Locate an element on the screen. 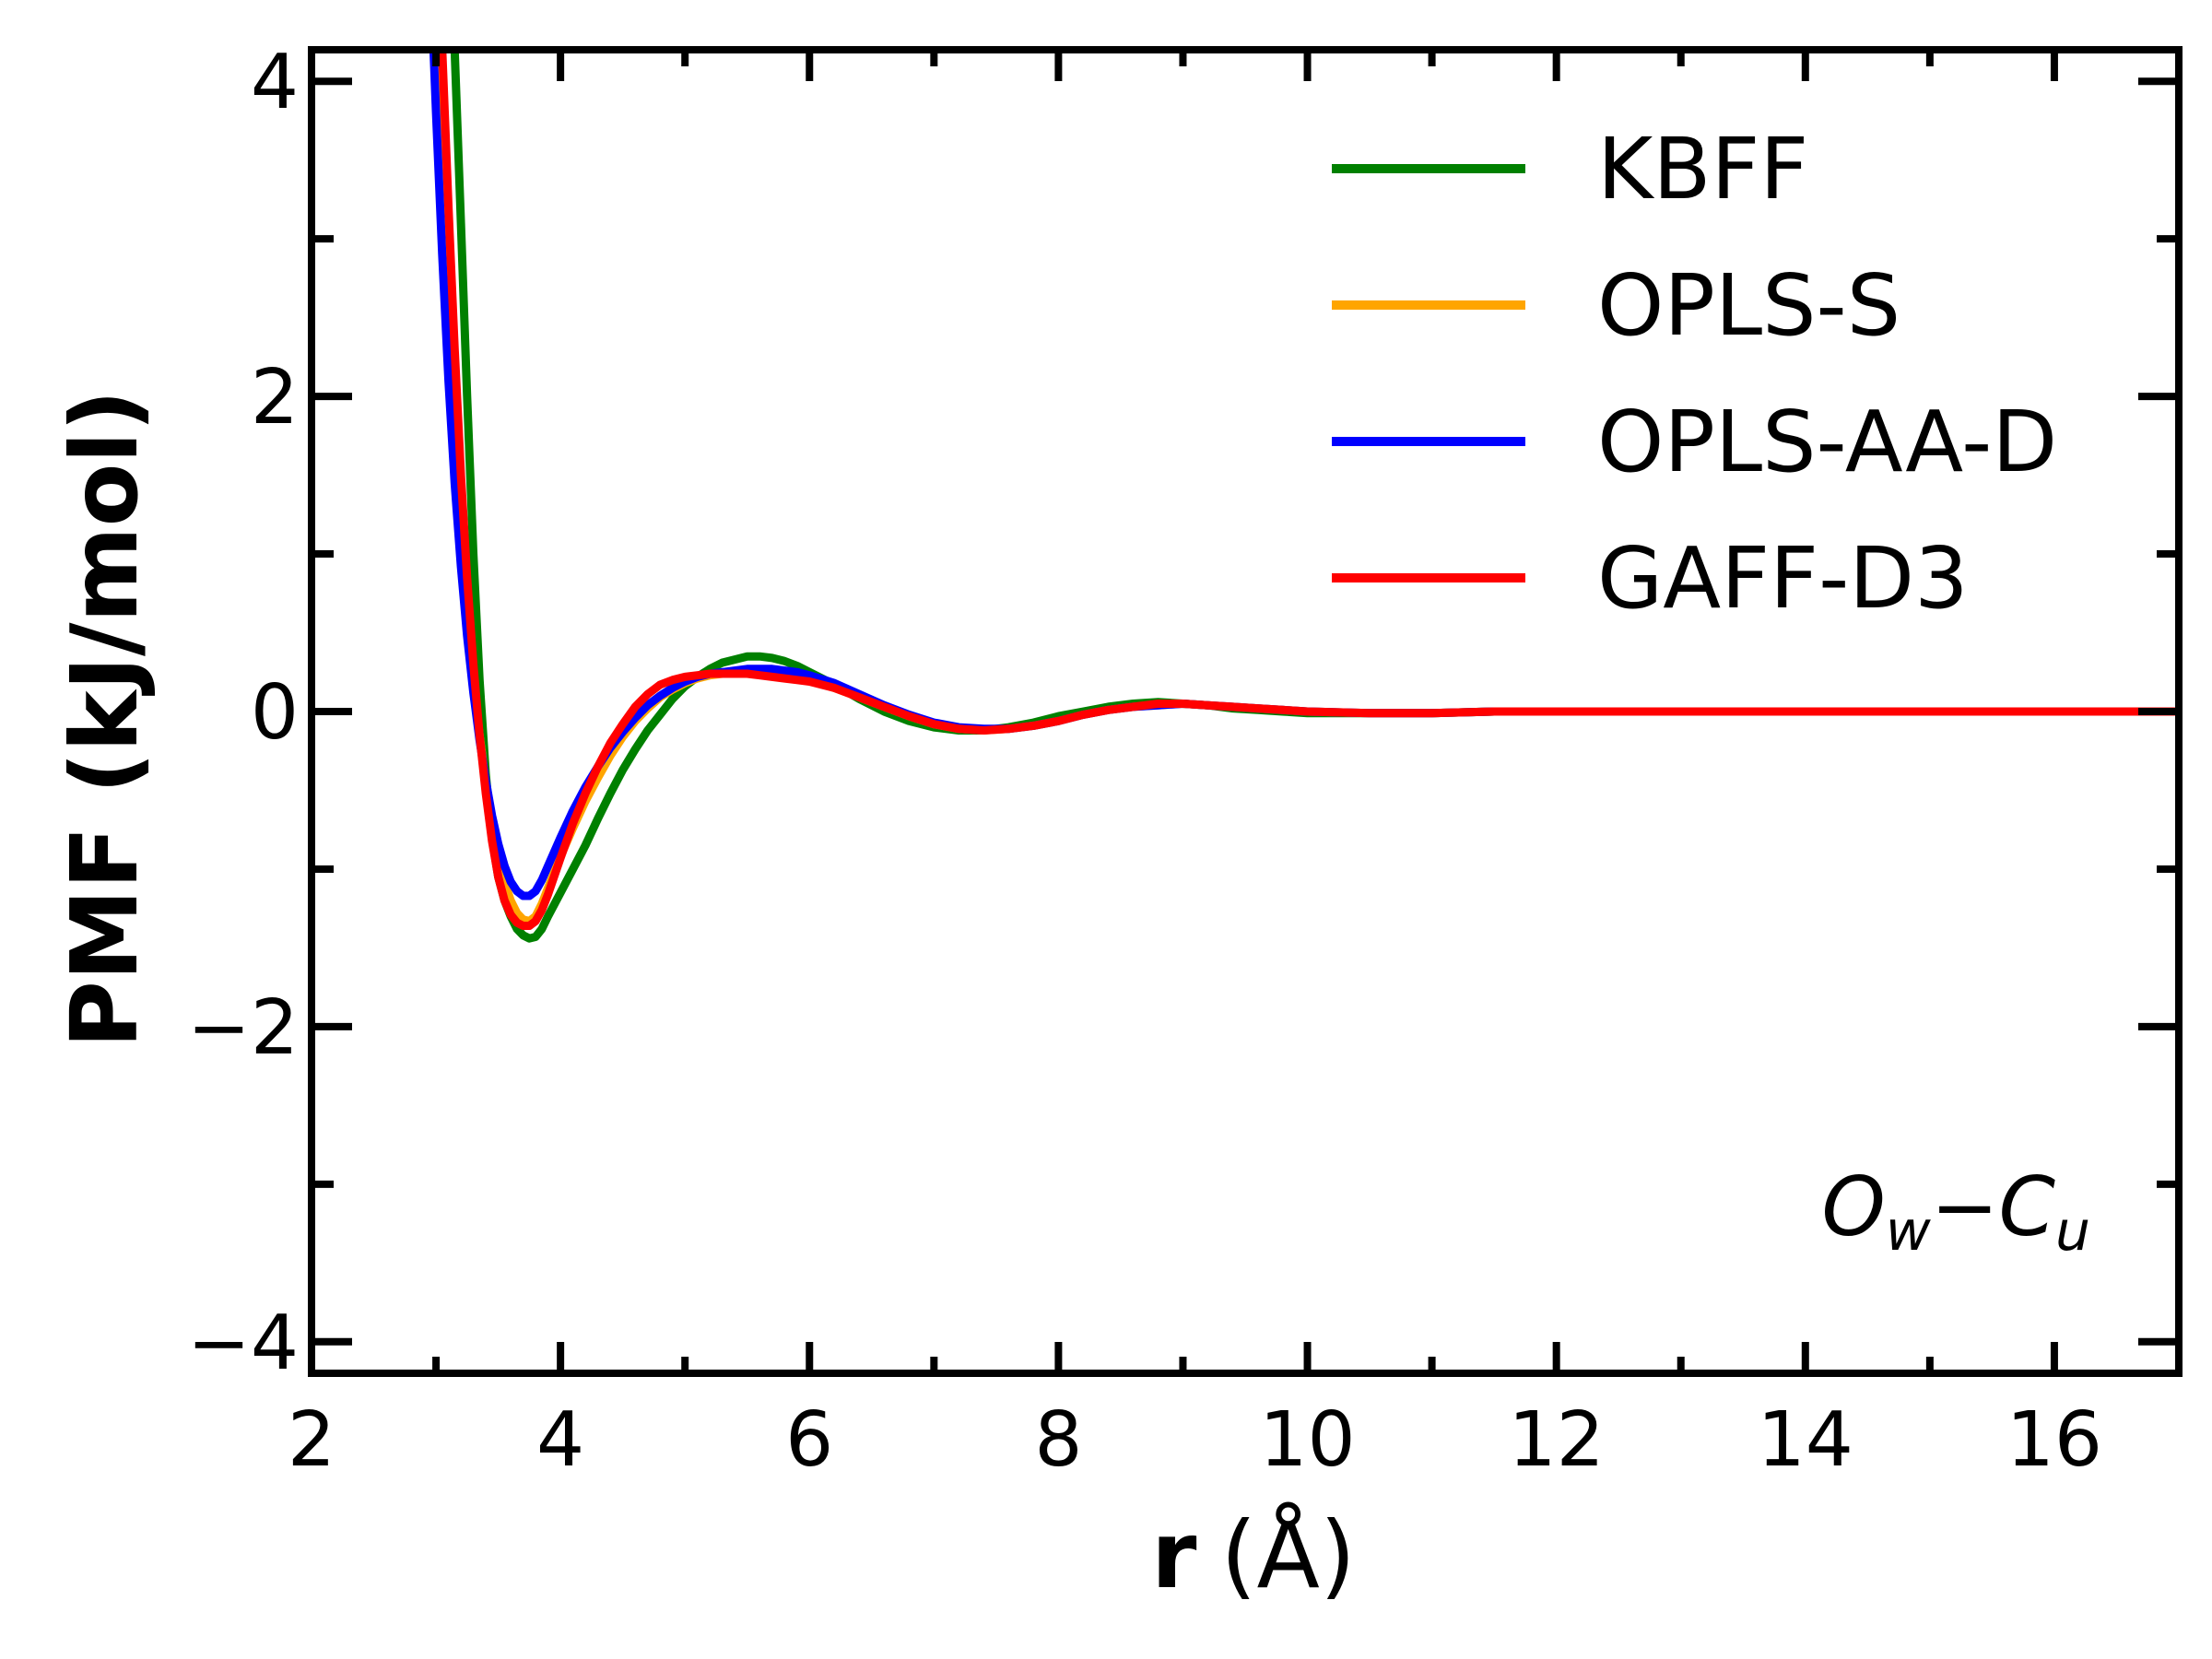  x-axis-label-unit: (Å) is located at coordinates (1287, 1554).